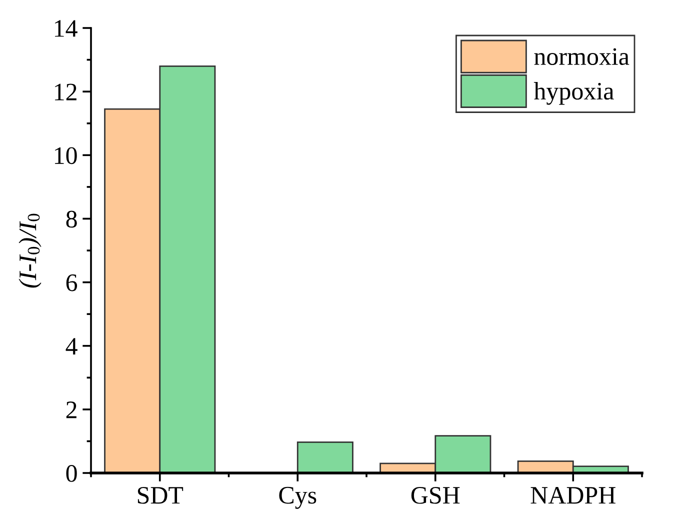 This screenshot has width=680, height=515. Describe the element at coordinates (325, 457) in the screenshot. I see `bar` at that location.